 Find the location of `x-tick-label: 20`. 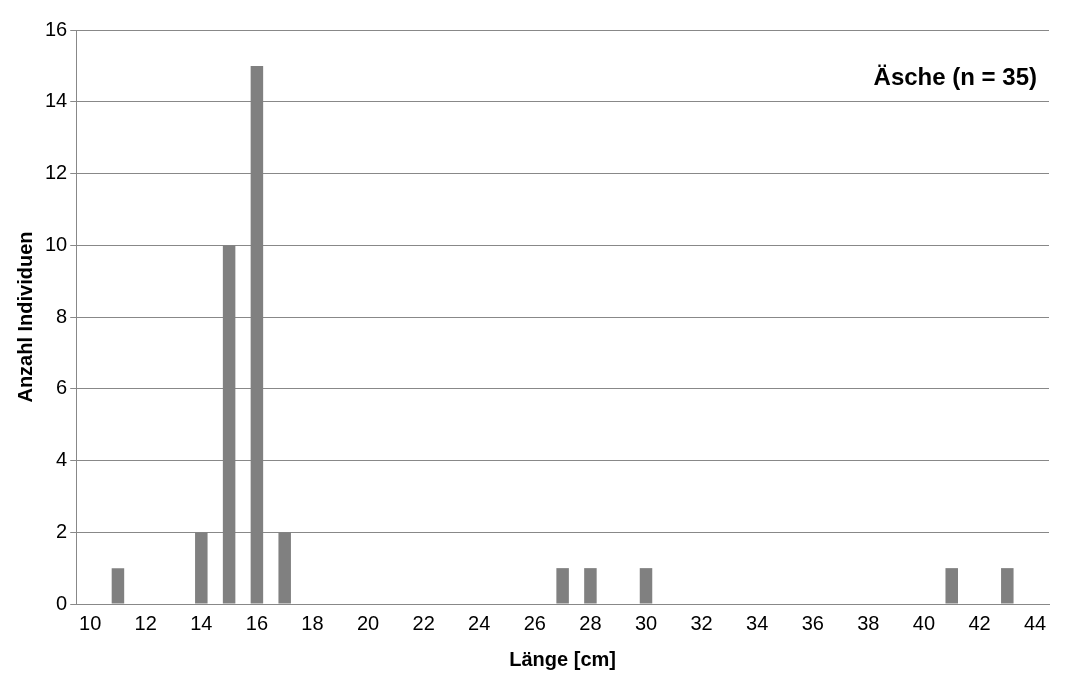

x-tick-label: 20 is located at coordinates (368, 622).